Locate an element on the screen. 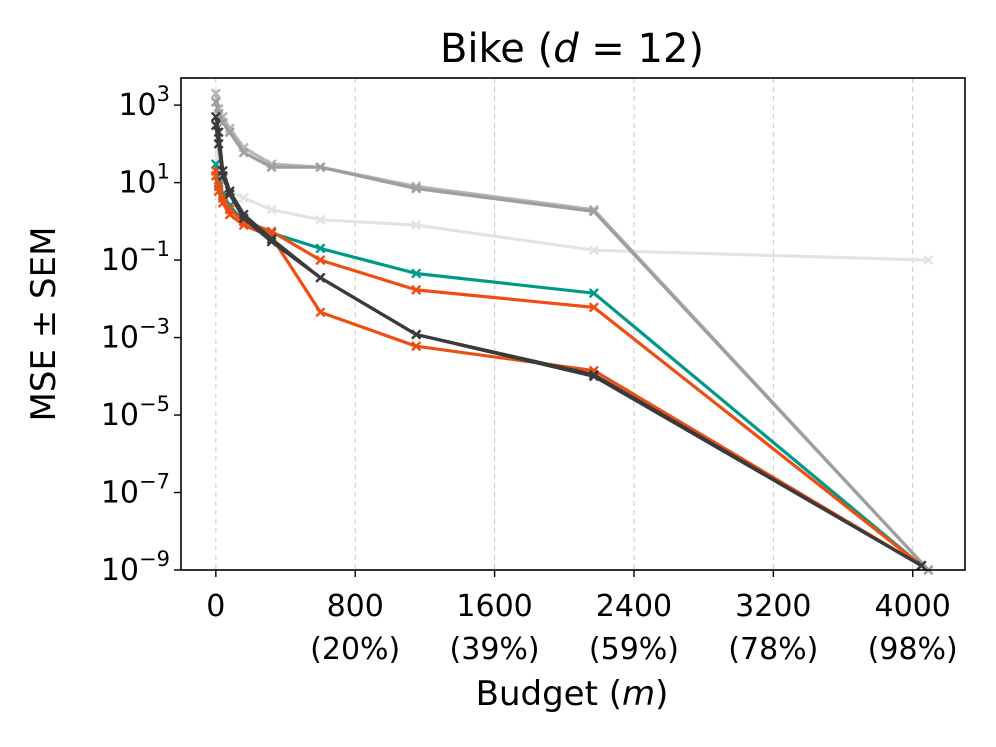 Image resolution: width=996 pixels, height=747 pixels. xlabel-var: m is located at coordinates (638, 694).